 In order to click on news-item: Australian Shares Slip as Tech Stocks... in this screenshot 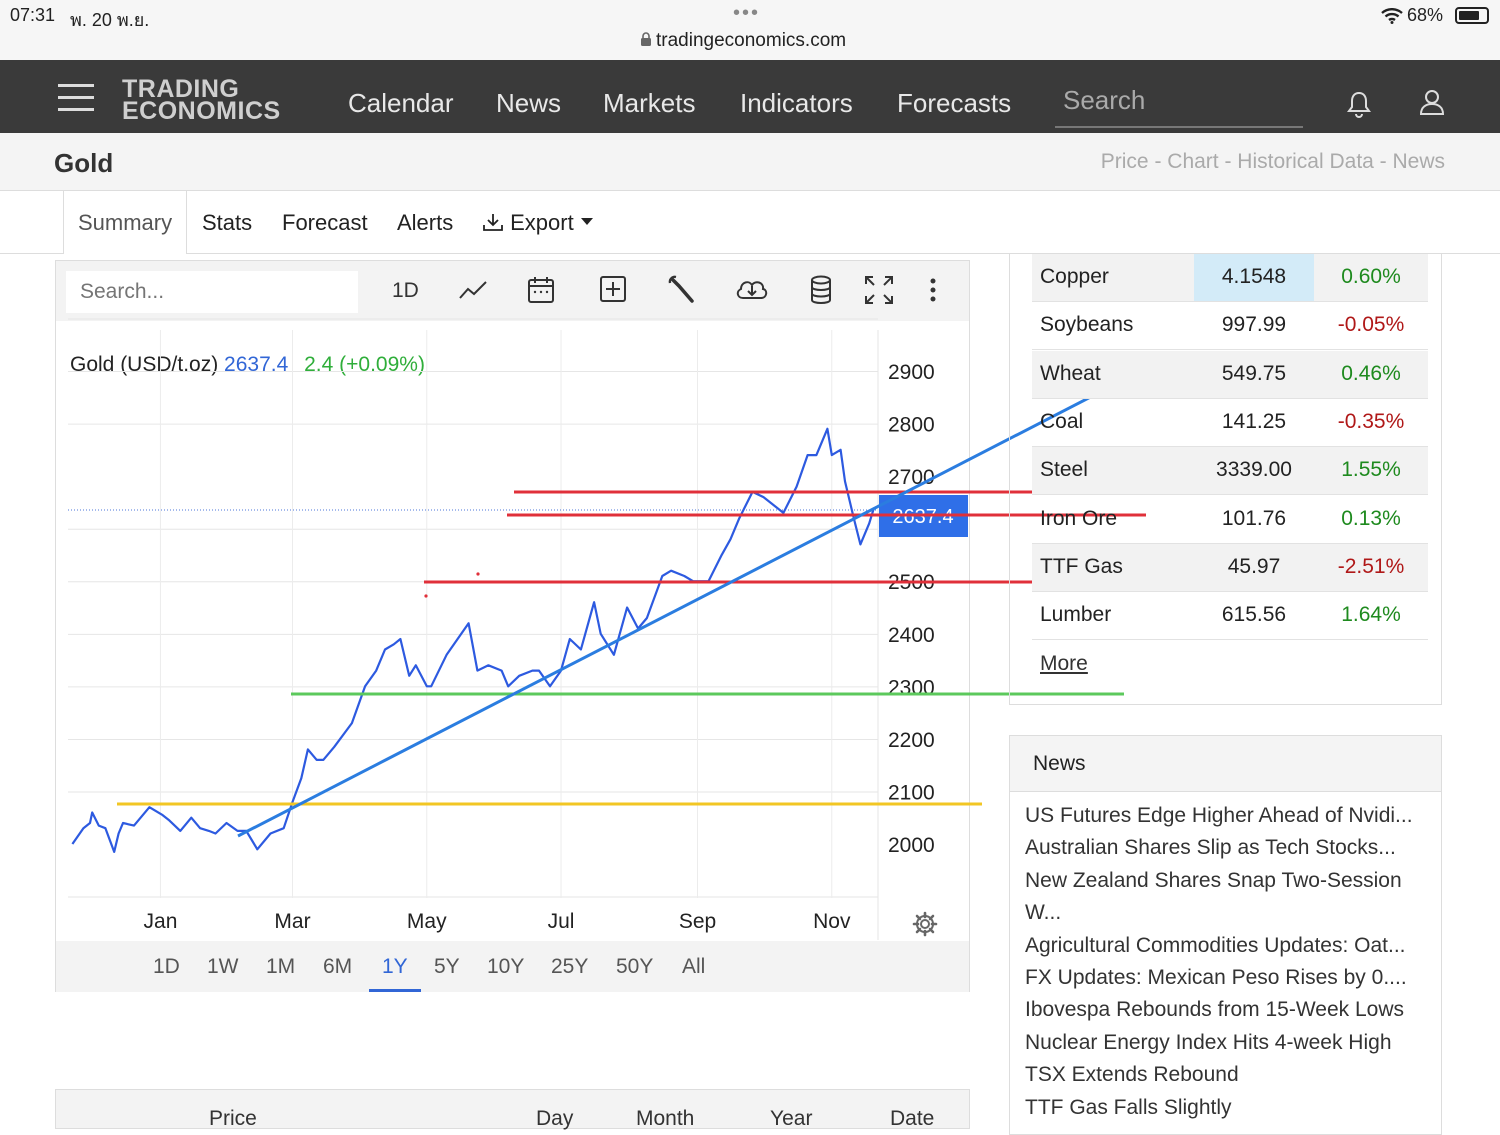, I will do `click(1210, 848)`.